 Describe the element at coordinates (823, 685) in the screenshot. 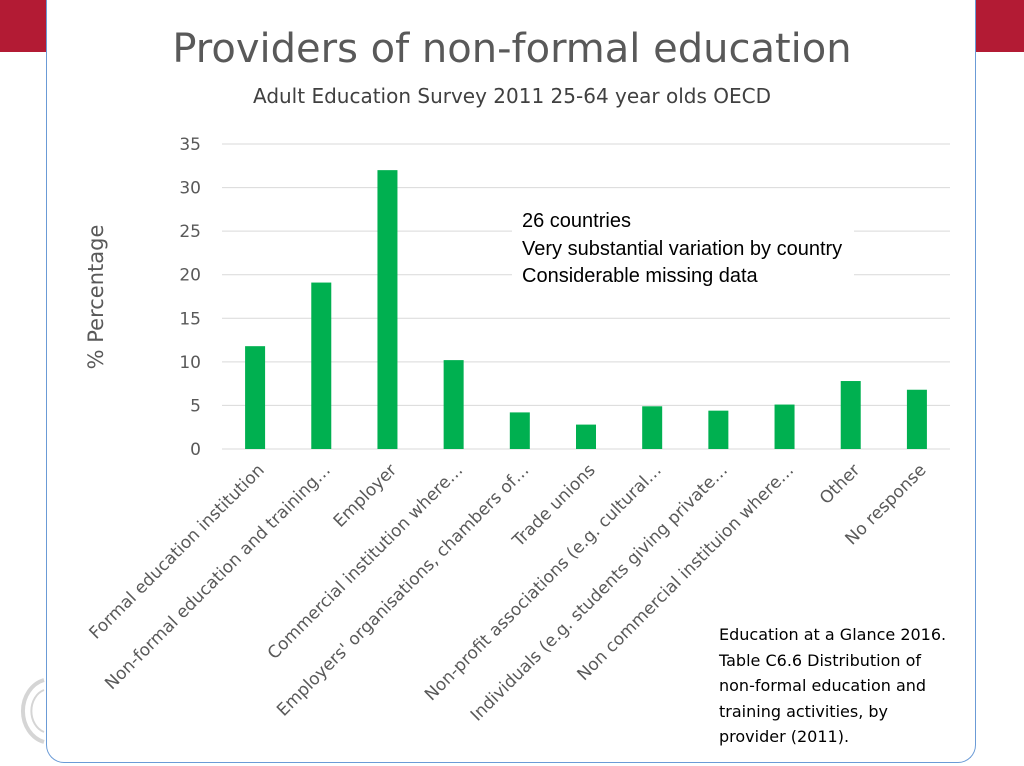

I see `source-line: non-formal education and` at that location.